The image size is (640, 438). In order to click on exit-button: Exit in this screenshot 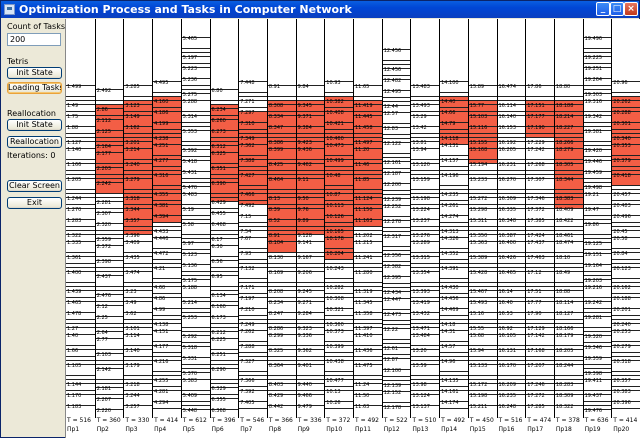, I will do `click(34, 203)`.